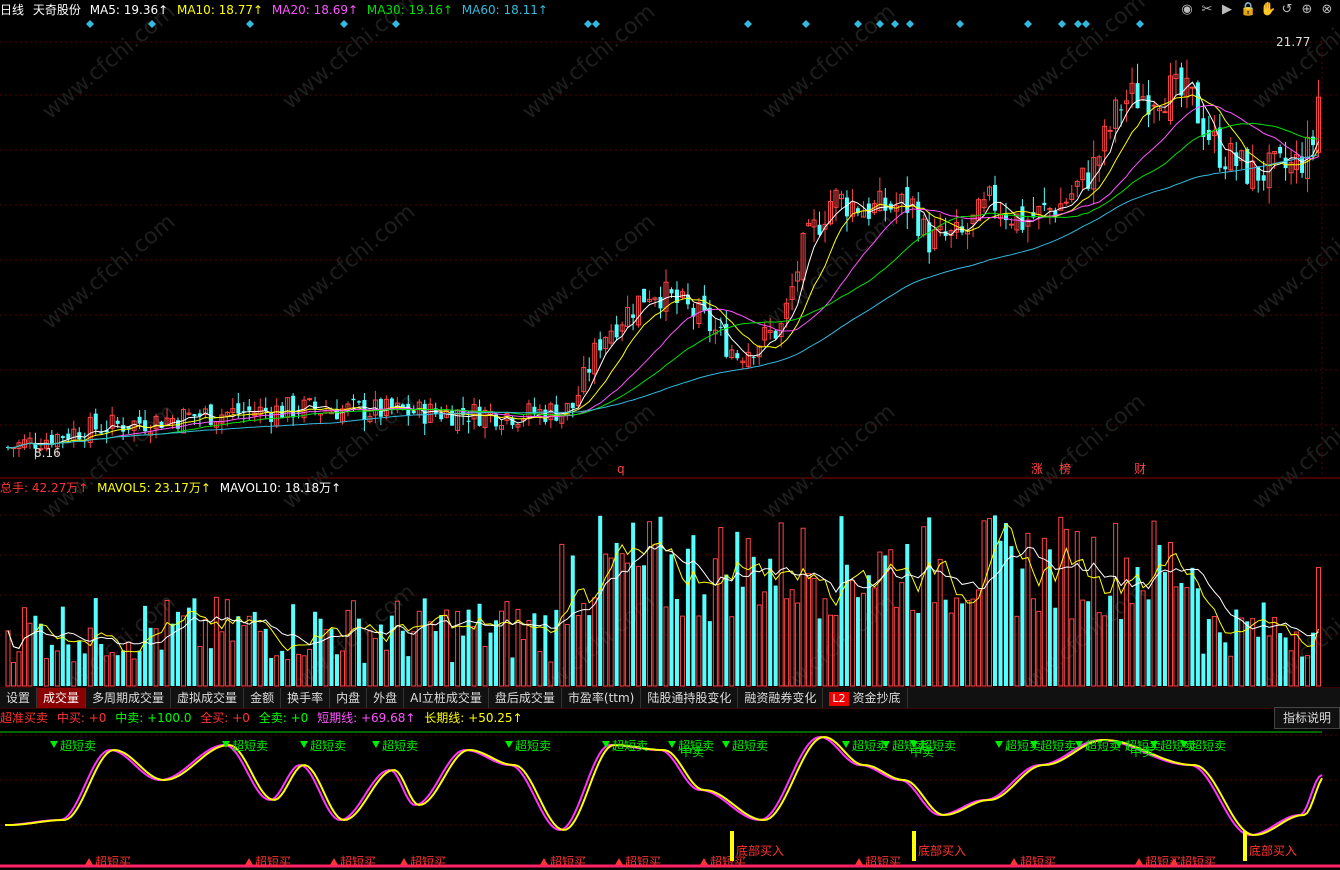  Describe the element at coordinates (1306, 718) in the screenshot. I see `indicator-explain-button: 指标说明` at that location.